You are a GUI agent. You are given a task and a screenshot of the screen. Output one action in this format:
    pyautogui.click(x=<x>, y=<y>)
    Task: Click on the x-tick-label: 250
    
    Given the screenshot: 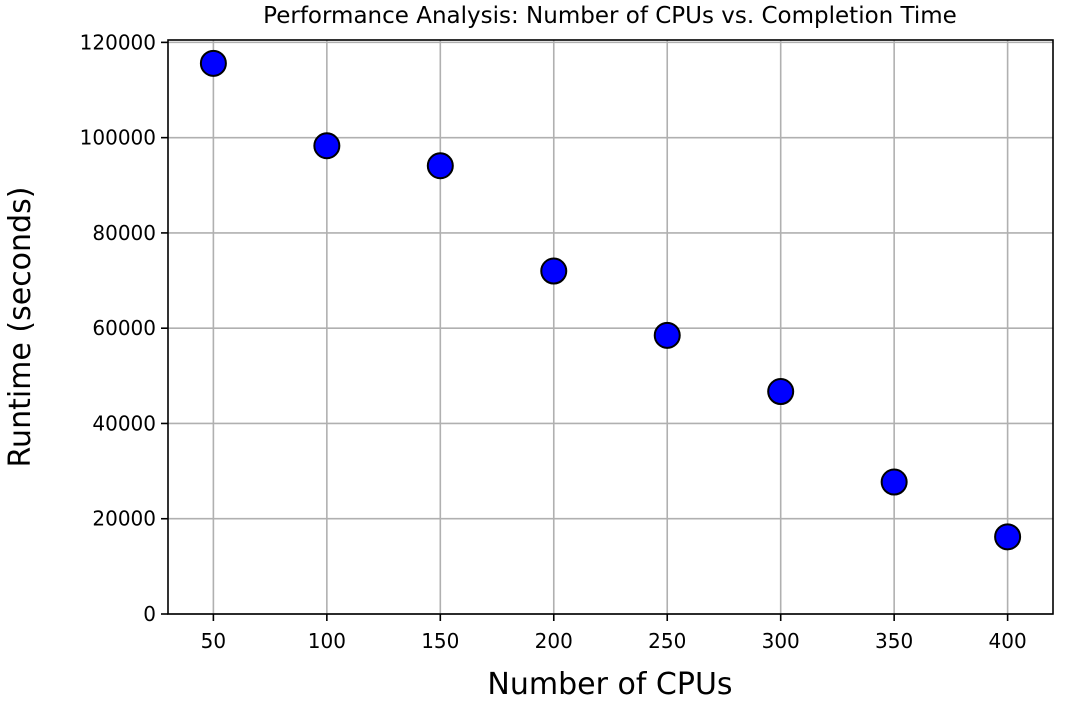 What is the action you would take?
    pyautogui.click(x=667, y=641)
    